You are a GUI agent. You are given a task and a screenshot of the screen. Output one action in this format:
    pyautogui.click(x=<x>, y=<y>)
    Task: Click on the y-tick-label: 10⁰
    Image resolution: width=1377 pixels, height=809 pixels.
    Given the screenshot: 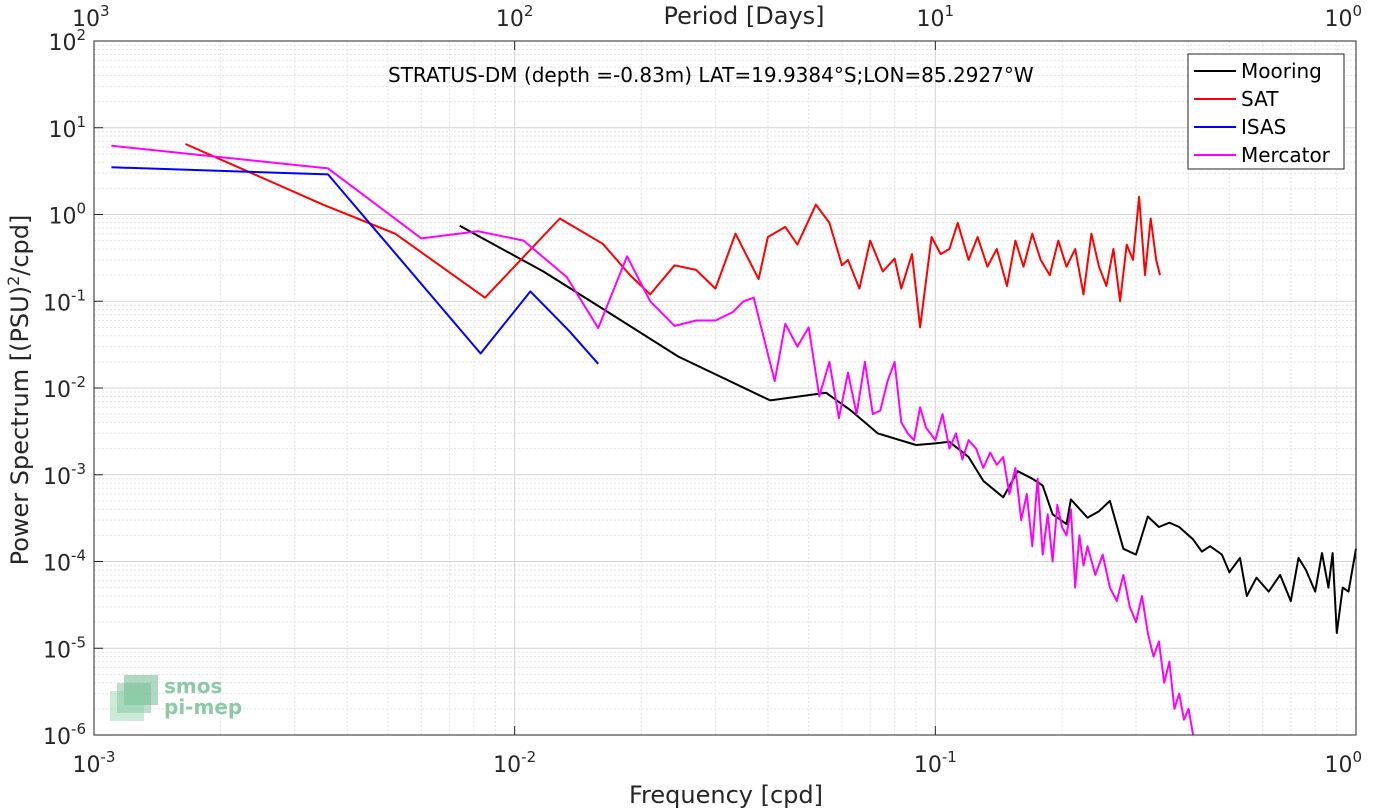 What is the action you would take?
    pyautogui.click(x=67, y=215)
    